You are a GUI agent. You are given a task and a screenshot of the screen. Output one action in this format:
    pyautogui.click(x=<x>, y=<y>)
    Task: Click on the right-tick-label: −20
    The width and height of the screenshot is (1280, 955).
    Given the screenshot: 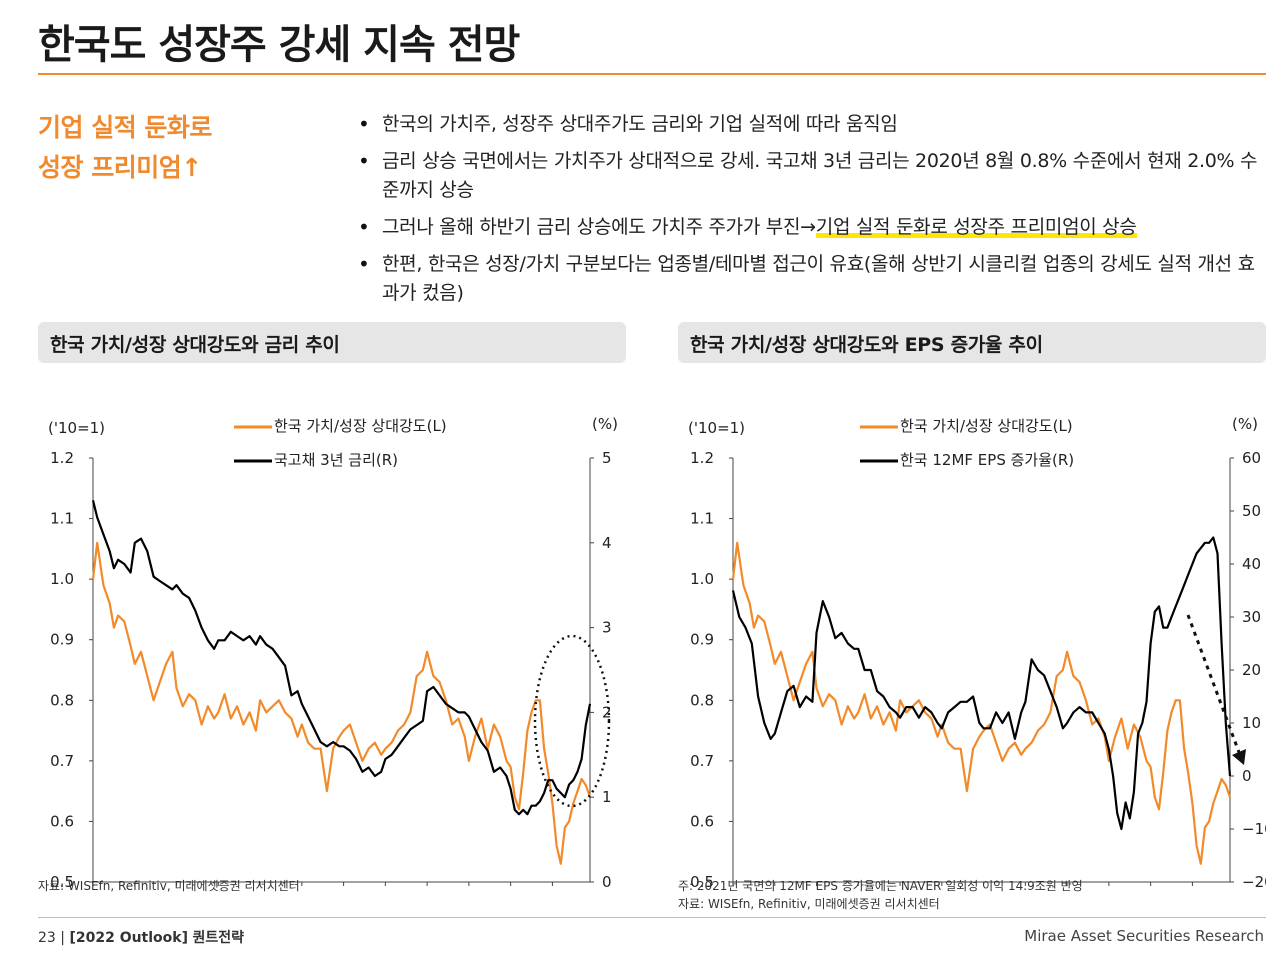 What is the action you would take?
    pyautogui.click(x=1254, y=882)
    